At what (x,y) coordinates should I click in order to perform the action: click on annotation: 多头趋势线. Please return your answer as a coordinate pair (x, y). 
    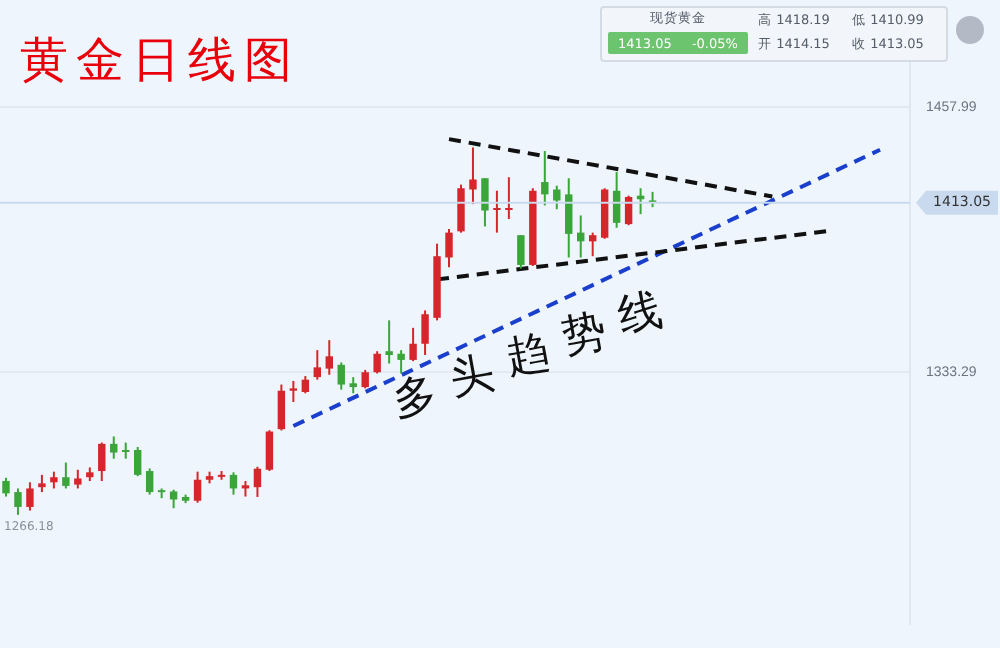
    Looking at the image, I should click on (528, 354).